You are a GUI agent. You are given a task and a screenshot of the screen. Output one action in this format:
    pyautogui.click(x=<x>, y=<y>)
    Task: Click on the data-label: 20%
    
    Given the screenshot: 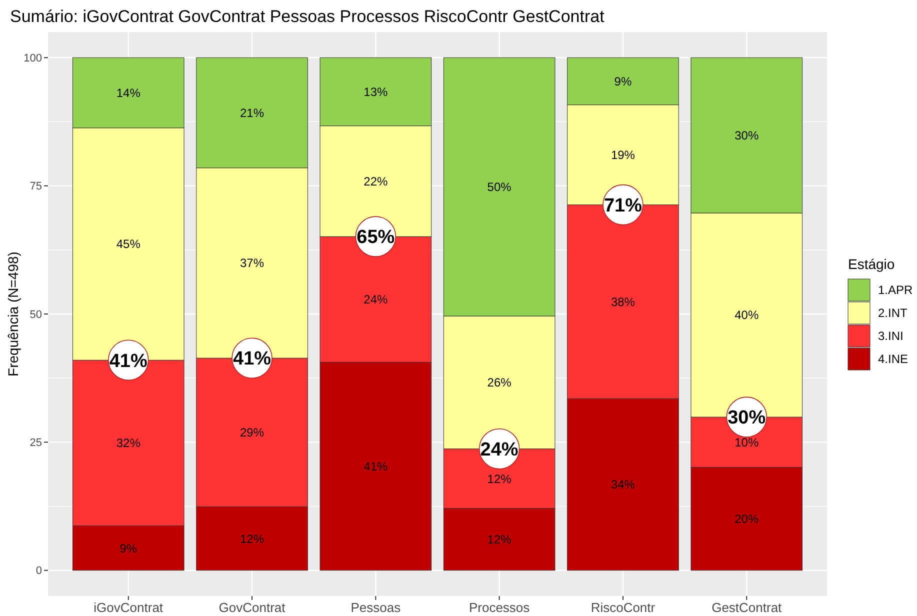 What is the action you would take?
    pyautogui.click(x=746, y=519)
    